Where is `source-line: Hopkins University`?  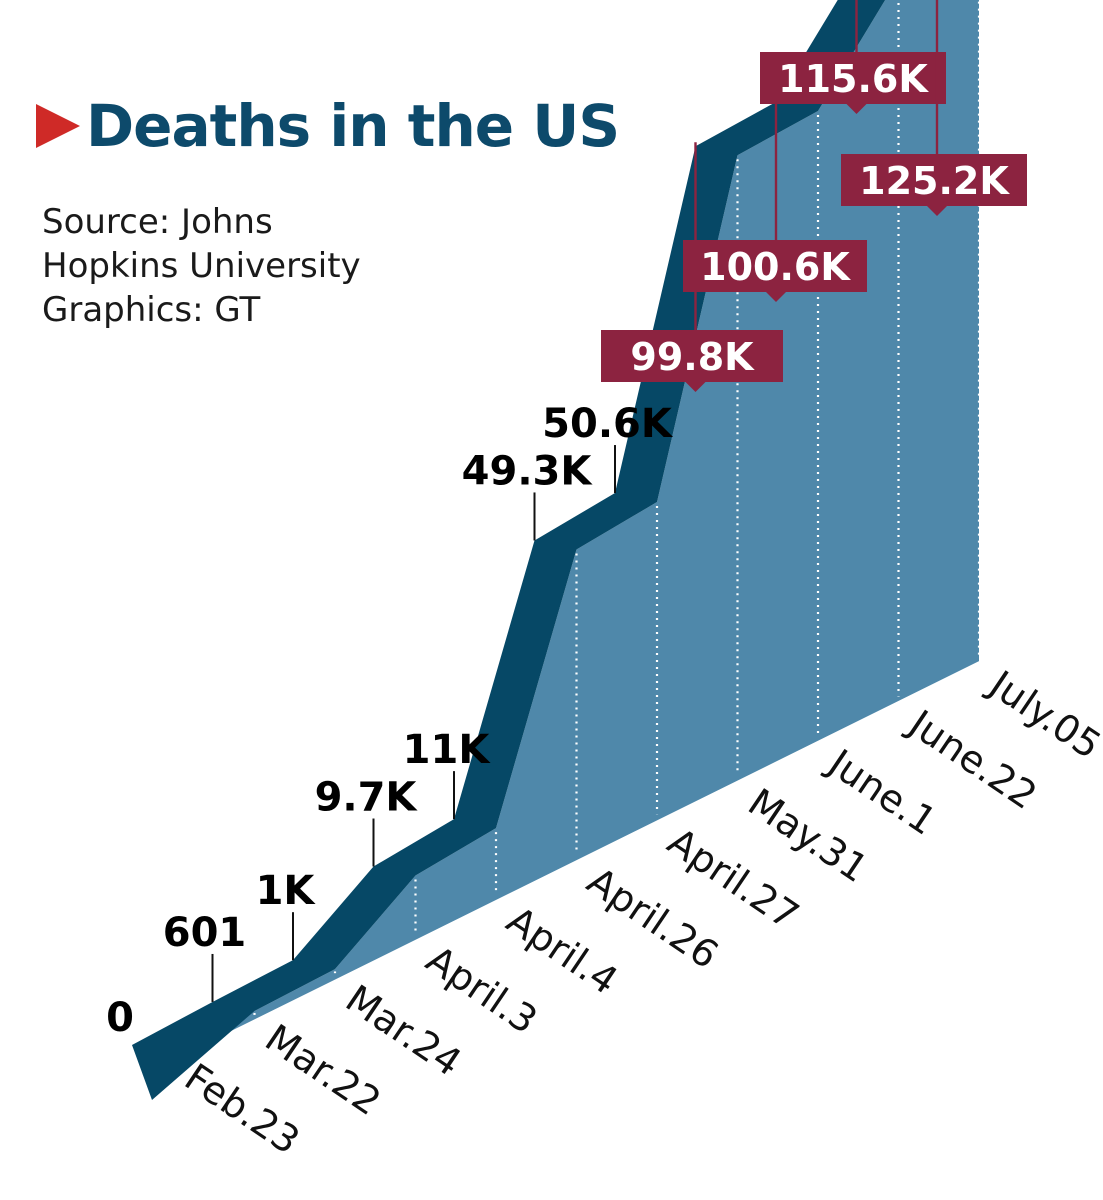
source-line: Hopkins University is located at coordinates (201, 266).